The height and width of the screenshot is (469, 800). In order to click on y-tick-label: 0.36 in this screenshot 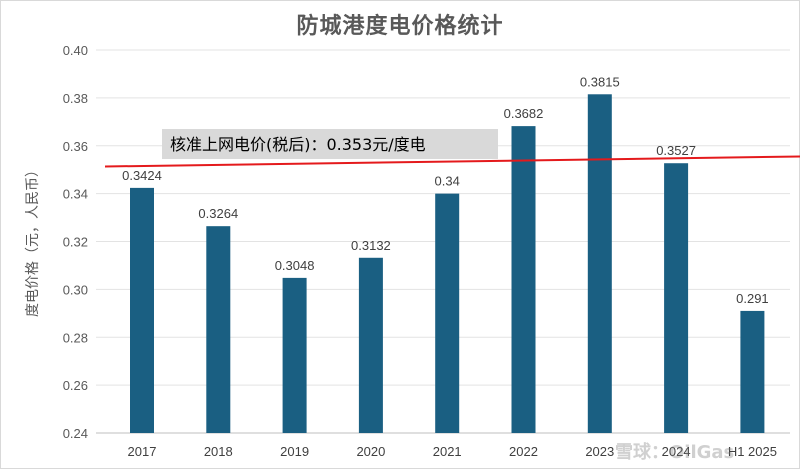, I will do `click(75, 146)`.